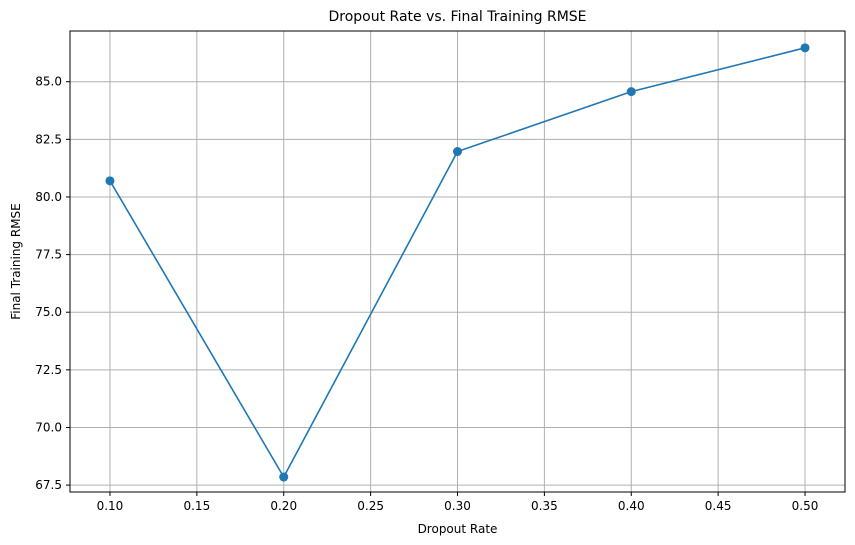  Describe the element at coordinates (805, 506) in the screenshot. I see `x-tick-label: 0.50` at that location.